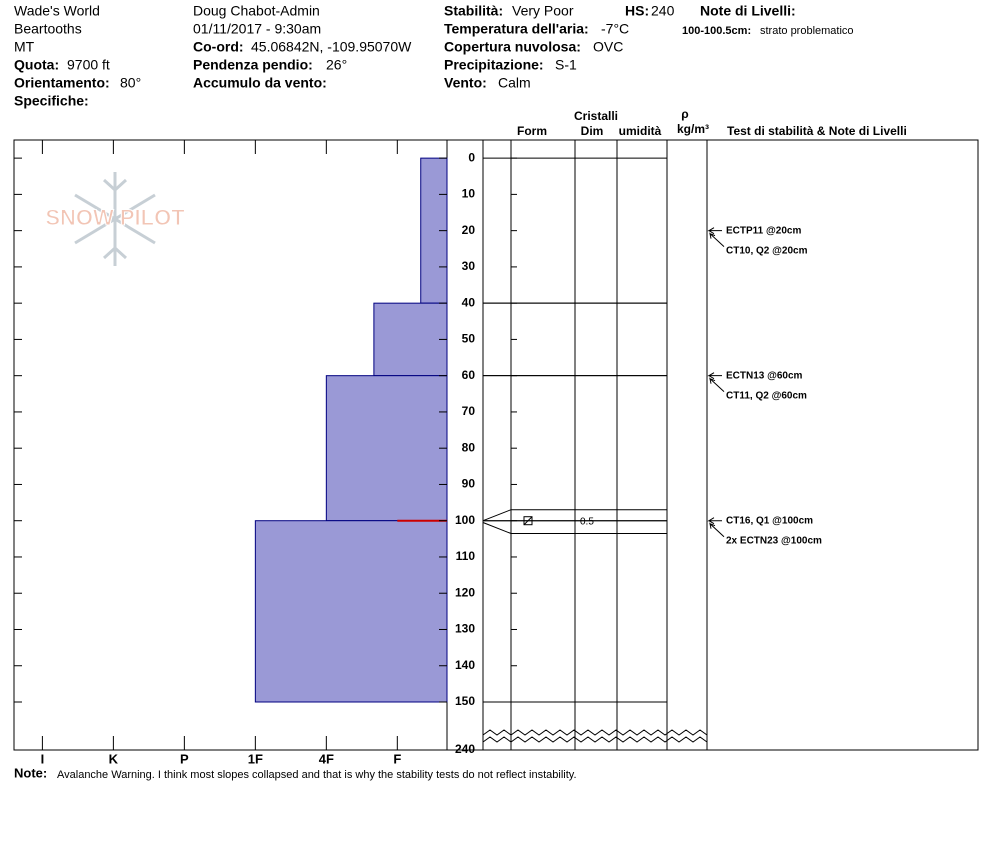  I want to click on form-symbol, so click(528, 521).